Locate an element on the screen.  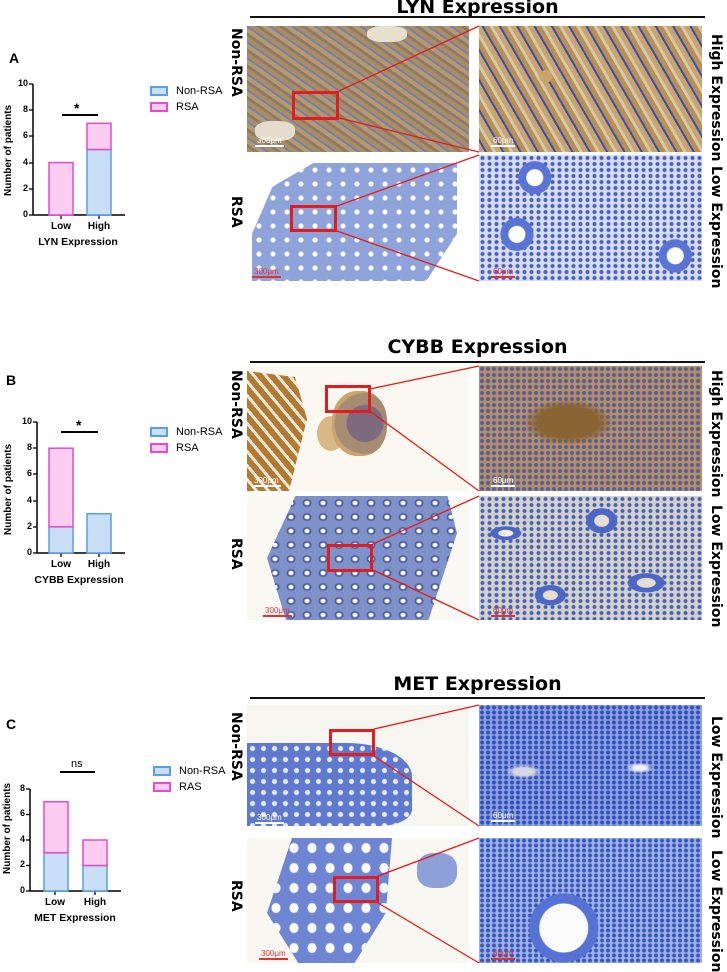
lyn-non-rsa-high-mag-image: 60μm is located at coordinates (590, 89).